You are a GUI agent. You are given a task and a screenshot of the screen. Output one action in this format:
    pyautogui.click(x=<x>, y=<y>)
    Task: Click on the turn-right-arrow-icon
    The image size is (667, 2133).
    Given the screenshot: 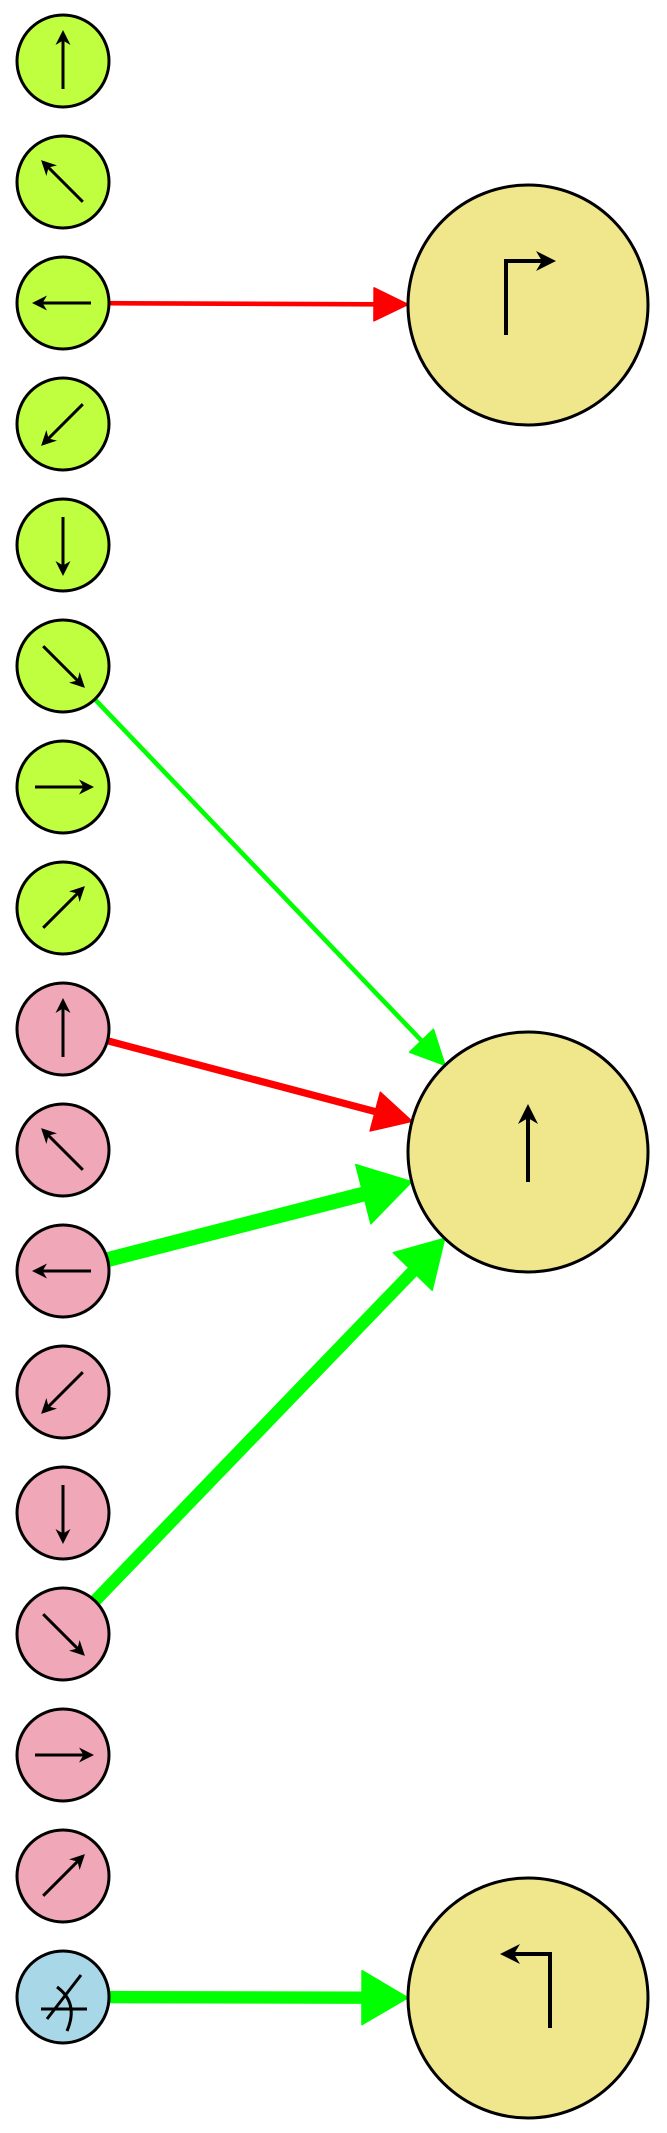 What is the action you would take?
    pyautogui.click(x=530, y=293)
    